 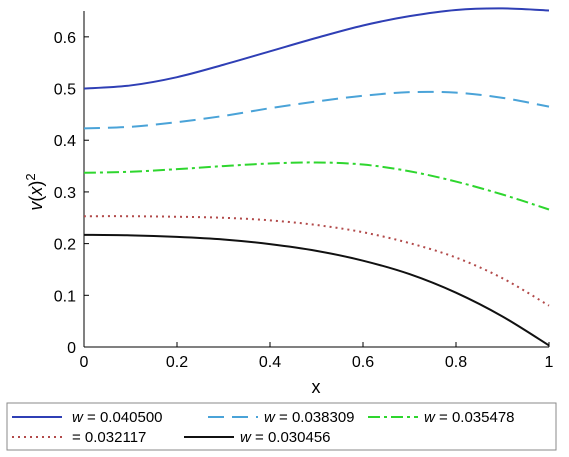 What do you see at coordinates (65, 245) in the screenshot?
I see `y-tick-label: 0.2` at bounding box center [65, 245].